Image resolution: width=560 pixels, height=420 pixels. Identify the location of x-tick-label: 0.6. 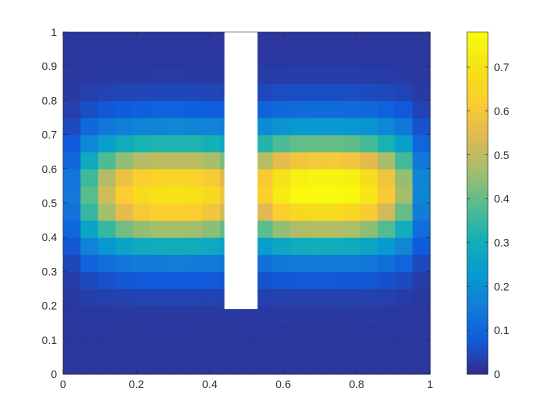
(283, 385).